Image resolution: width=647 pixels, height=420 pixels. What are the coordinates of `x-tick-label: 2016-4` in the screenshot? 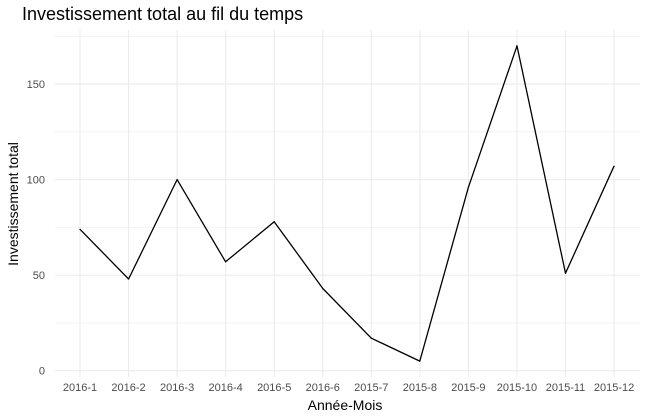 It's located at (226, 388).